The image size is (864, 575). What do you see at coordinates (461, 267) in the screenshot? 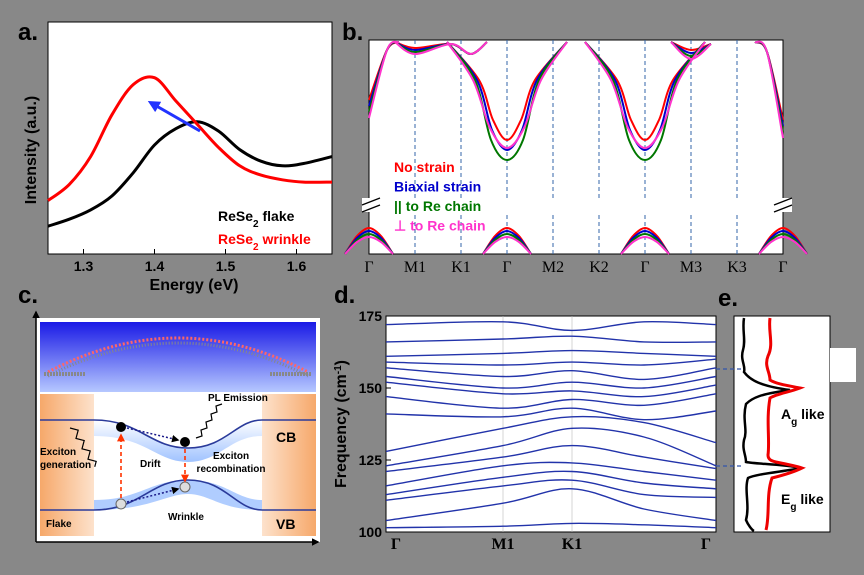
I see `panel-b-kpoint-label: K1` at bounding box center [461, 267].